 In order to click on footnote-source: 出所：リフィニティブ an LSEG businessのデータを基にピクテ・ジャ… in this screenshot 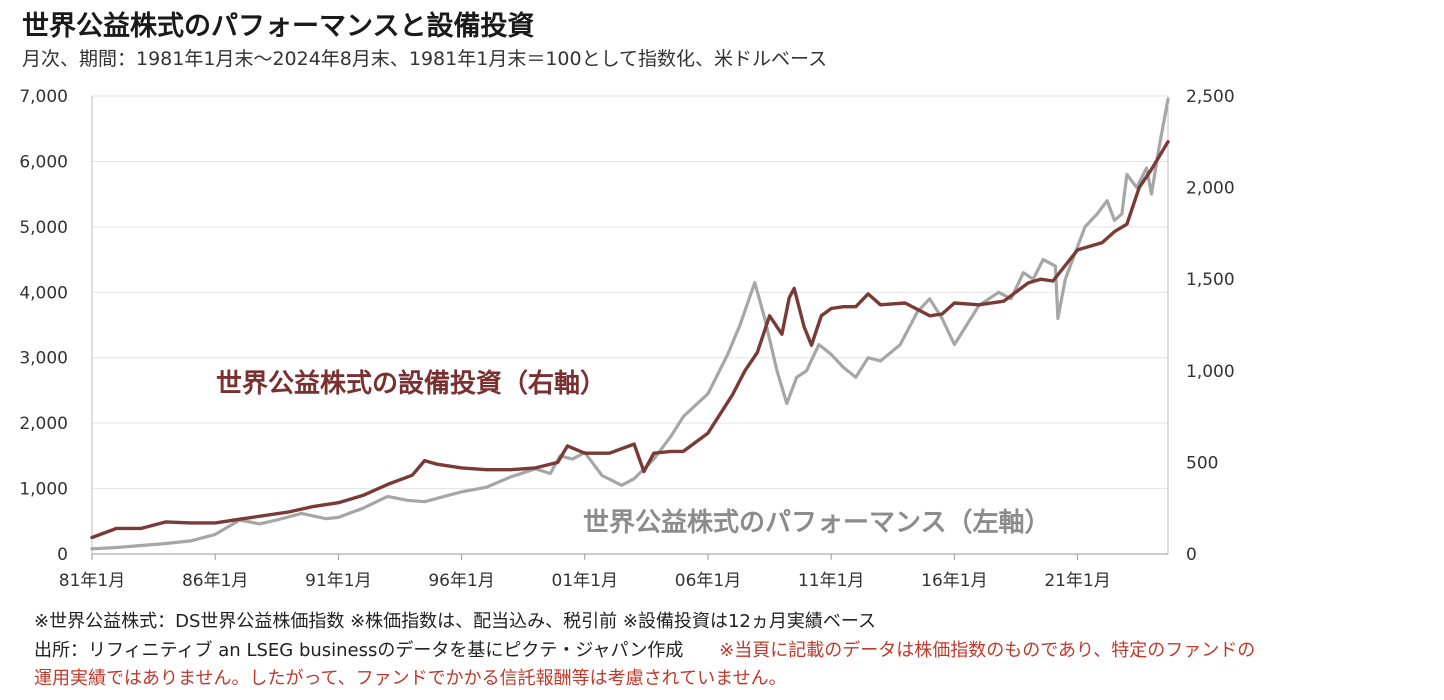, I will do `click(644, 649)`.